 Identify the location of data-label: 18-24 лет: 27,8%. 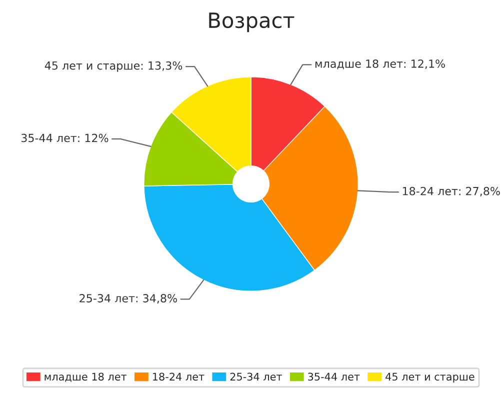
(451, 191).